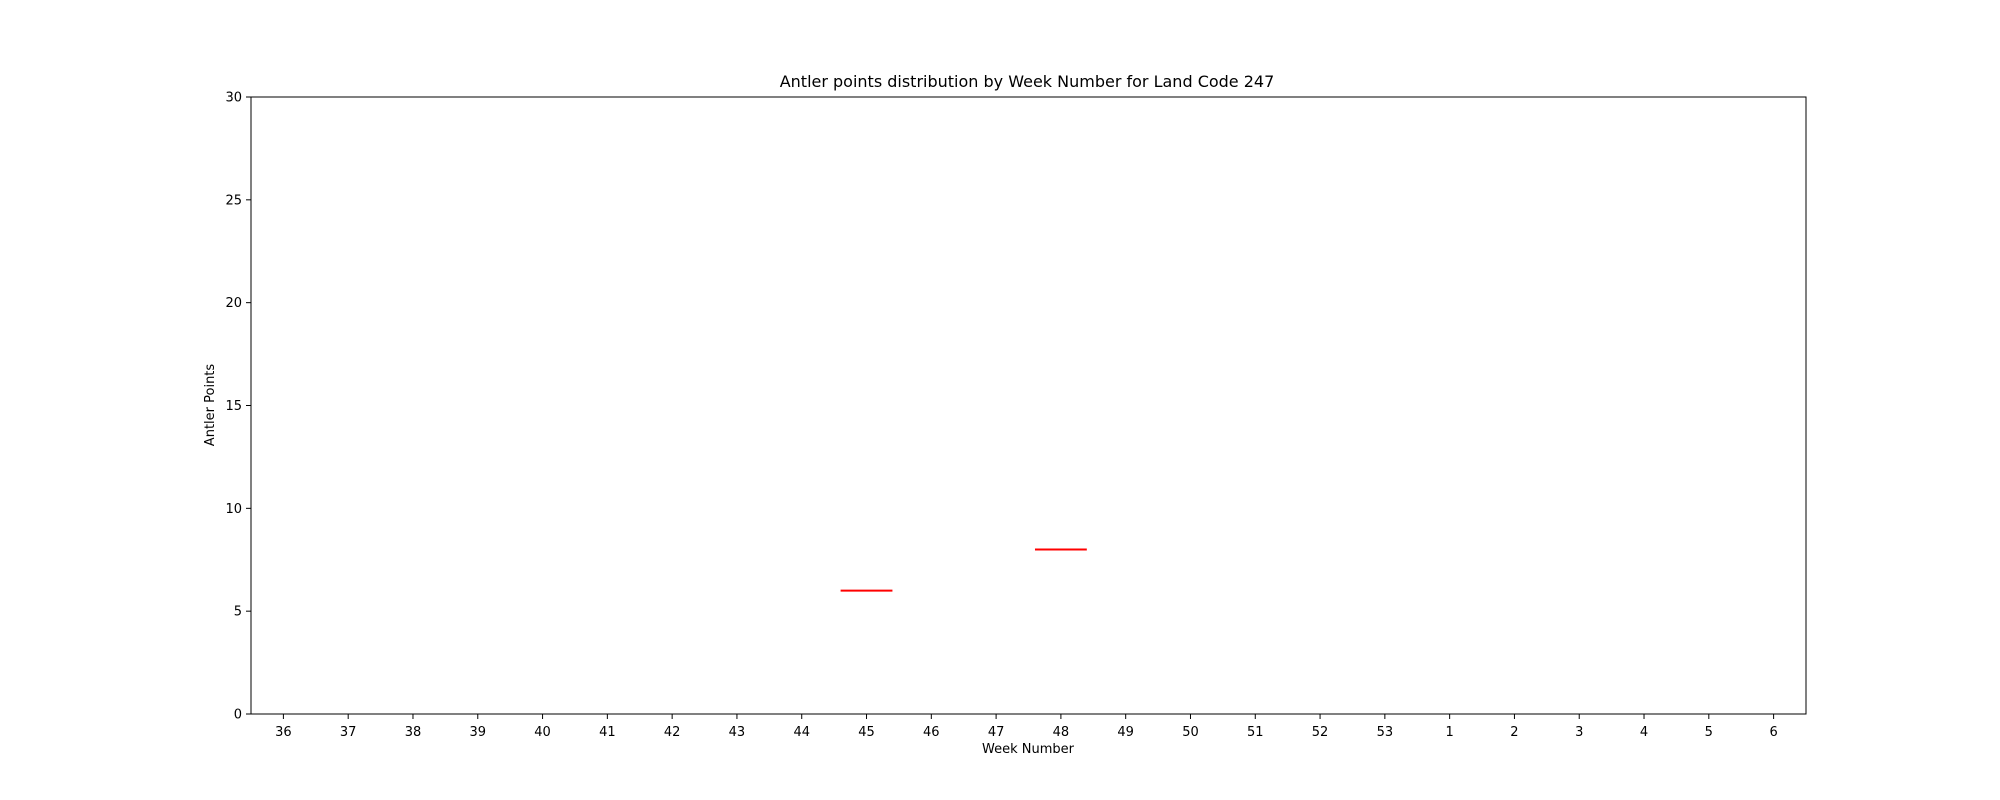  Describe the element at coordinates (931, 732) in the screenshot. I see `x-tick-label: 46` at that location.